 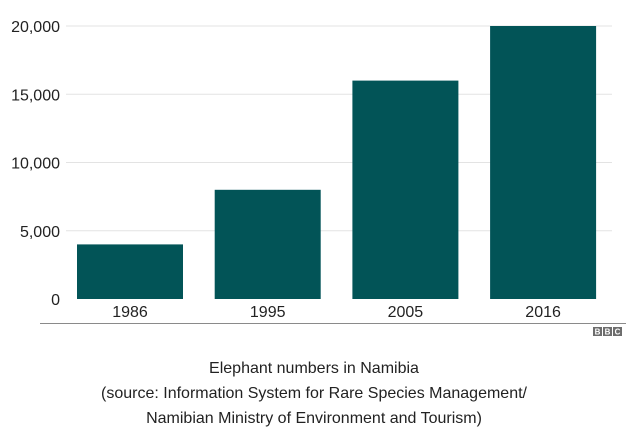 I want to click on y-tick-label: 5,000, so click(x=40, y=232).